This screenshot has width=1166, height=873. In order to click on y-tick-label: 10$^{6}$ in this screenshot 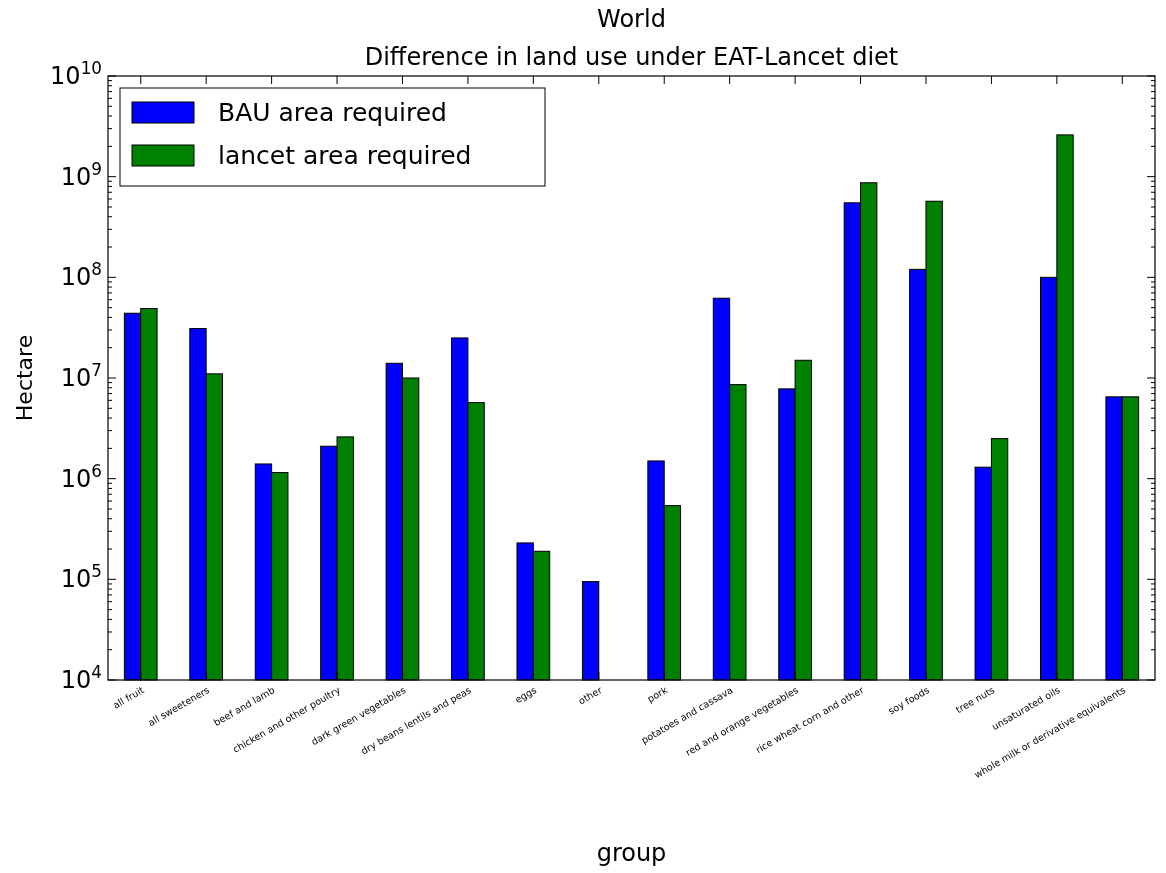, I will do `click(81, 476)`.